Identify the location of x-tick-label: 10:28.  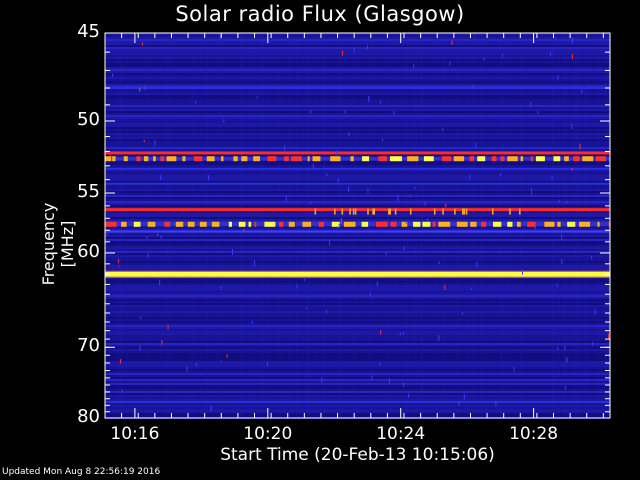
(534, 434).